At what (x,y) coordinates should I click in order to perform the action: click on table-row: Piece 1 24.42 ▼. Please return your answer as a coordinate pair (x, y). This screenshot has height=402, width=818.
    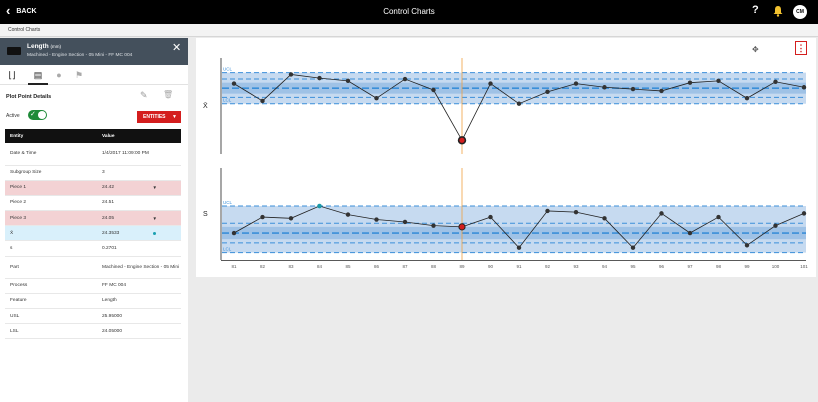
    Looking at the image, I should click on (93, 188).